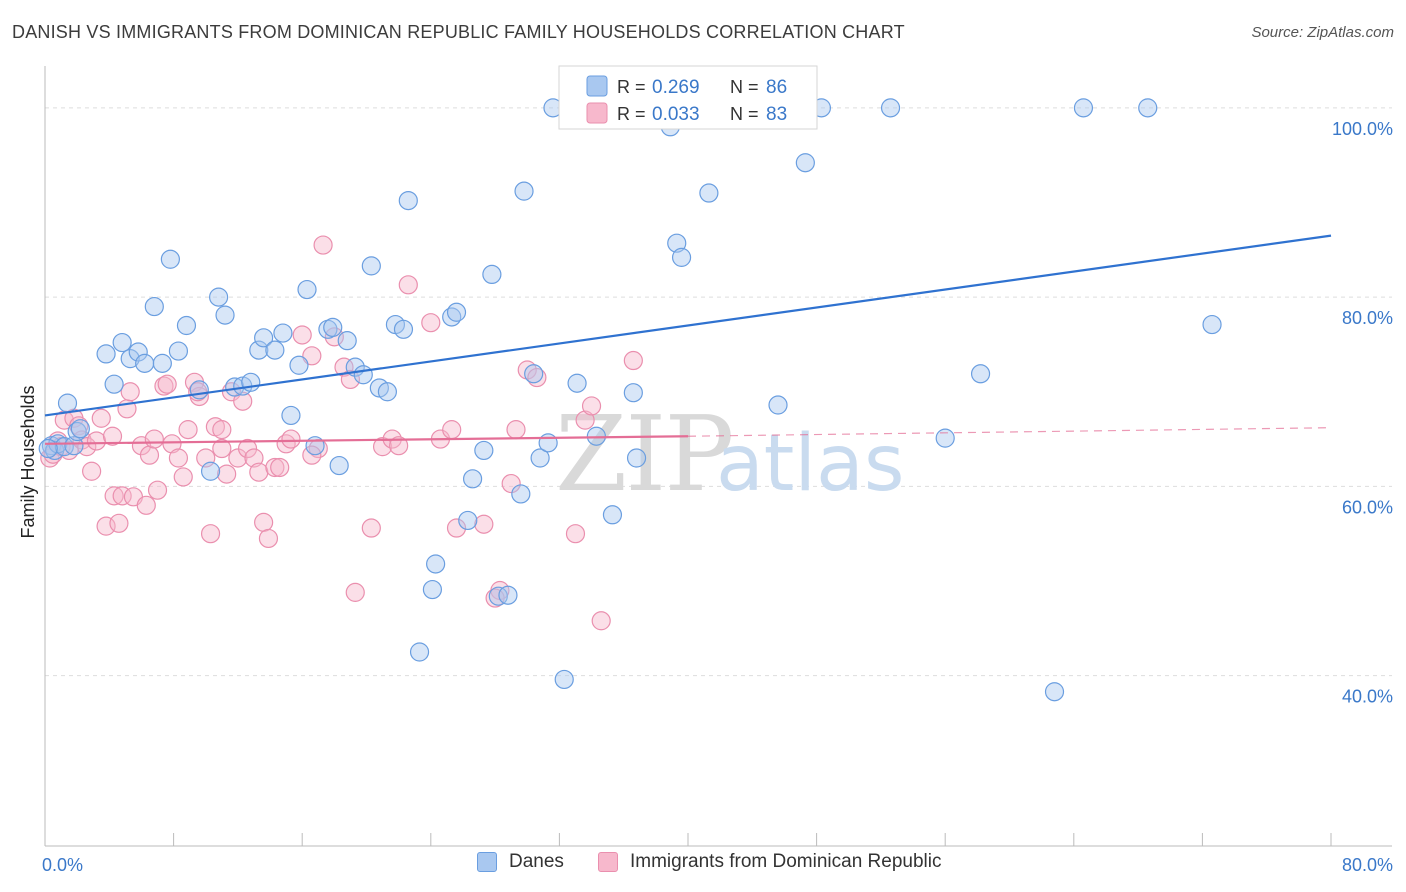 The height and width of the screenshot is (892, 1406). Describe the element at coordinates (487, 862) in the screenshot. I see `legend-swatch` at that location.